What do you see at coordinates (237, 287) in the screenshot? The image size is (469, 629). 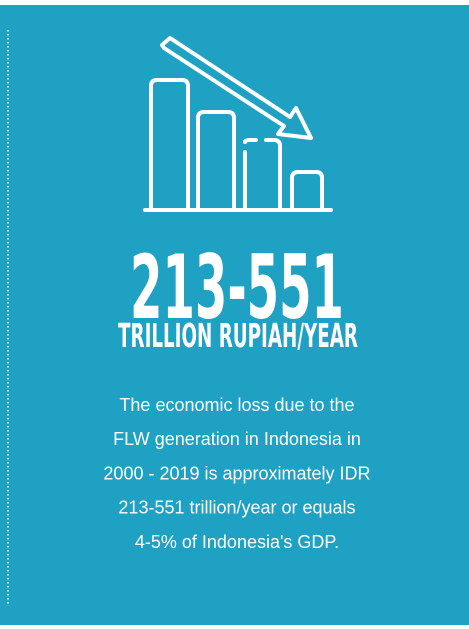 I see `headline-figure: 213-551` at bounding box center [237, 287].